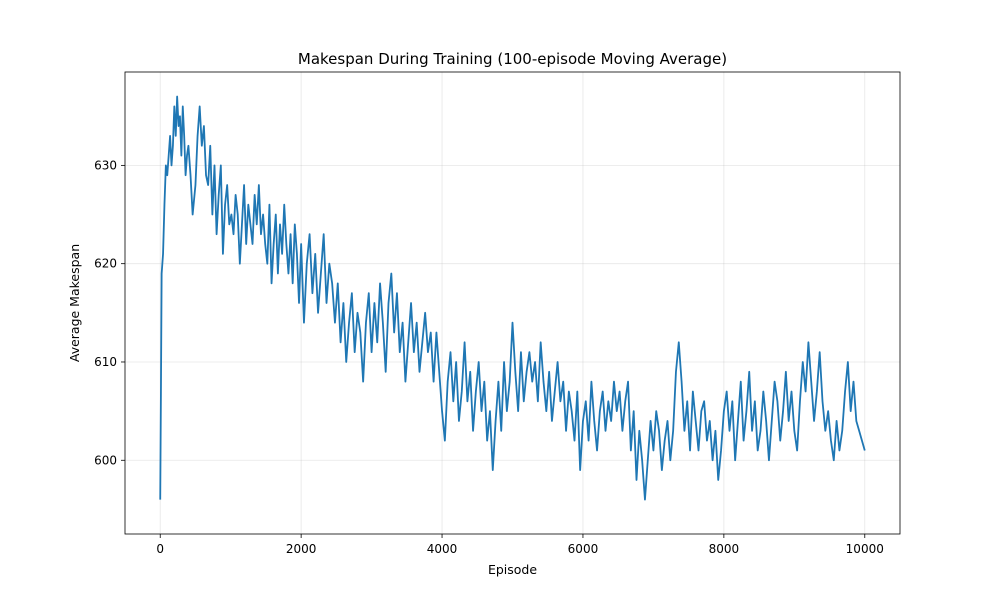 This screenshot has height=600, width=1000. I want to click on x-tick-label: 10000, so click(865, 549).